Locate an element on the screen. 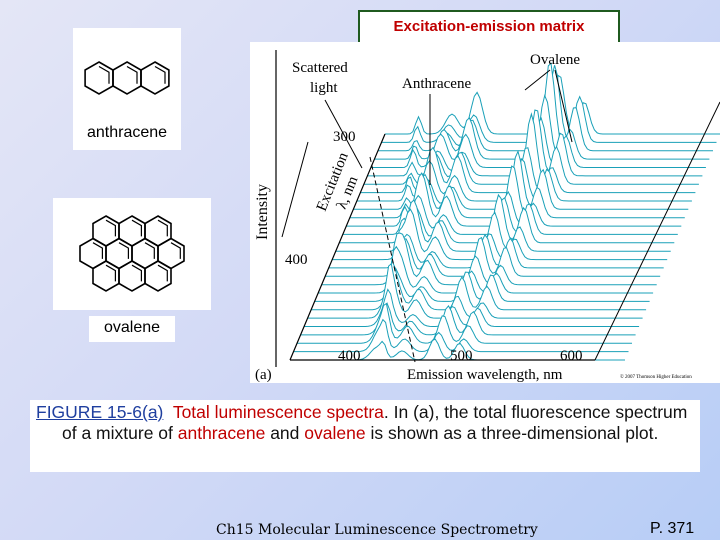 The width and height of the screenshot is (720, 540). tick-label: 500 is located at coordinates (461, 356).